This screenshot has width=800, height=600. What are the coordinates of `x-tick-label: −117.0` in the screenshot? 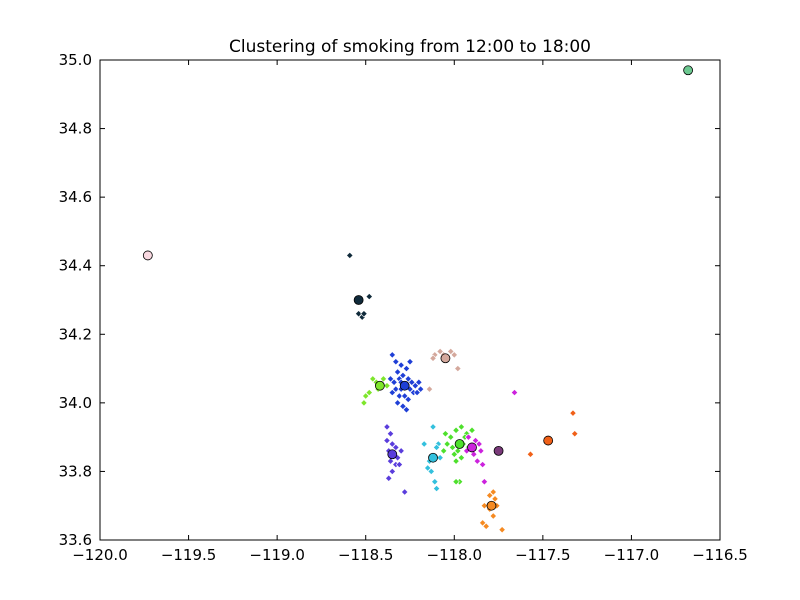 It's located at (632, 555).